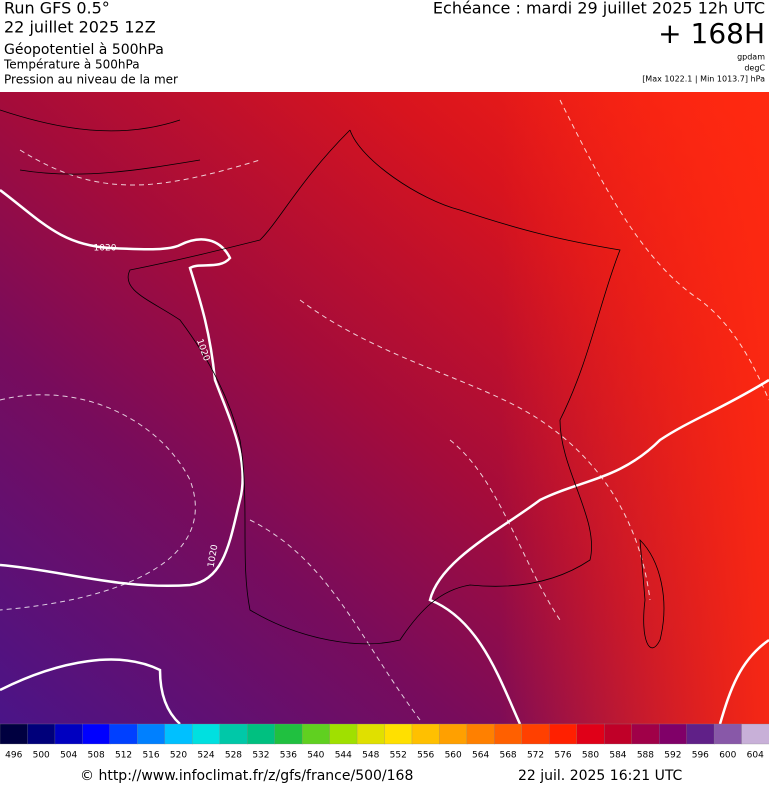  I want to click on scale-label: 520, so click(178, 756).